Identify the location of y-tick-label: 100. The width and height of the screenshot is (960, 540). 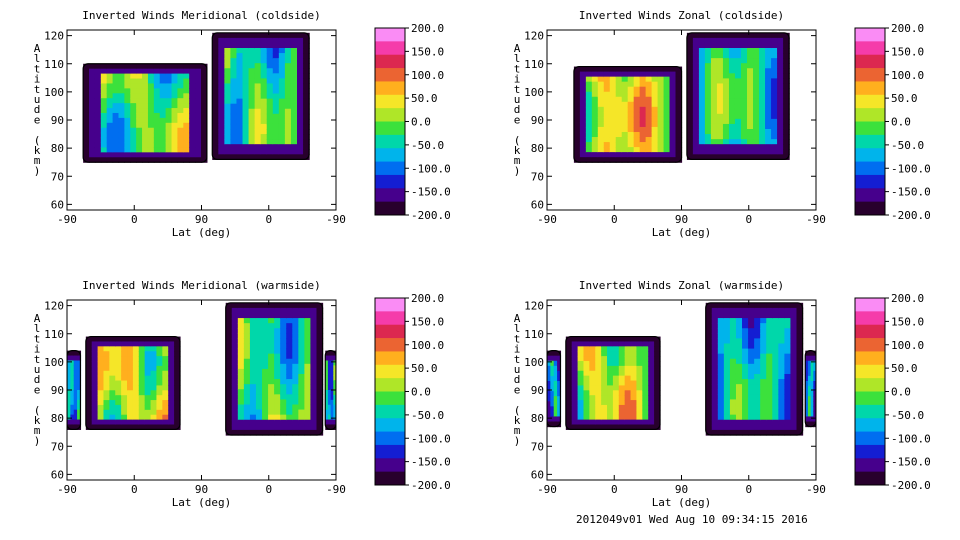
(54, 92).